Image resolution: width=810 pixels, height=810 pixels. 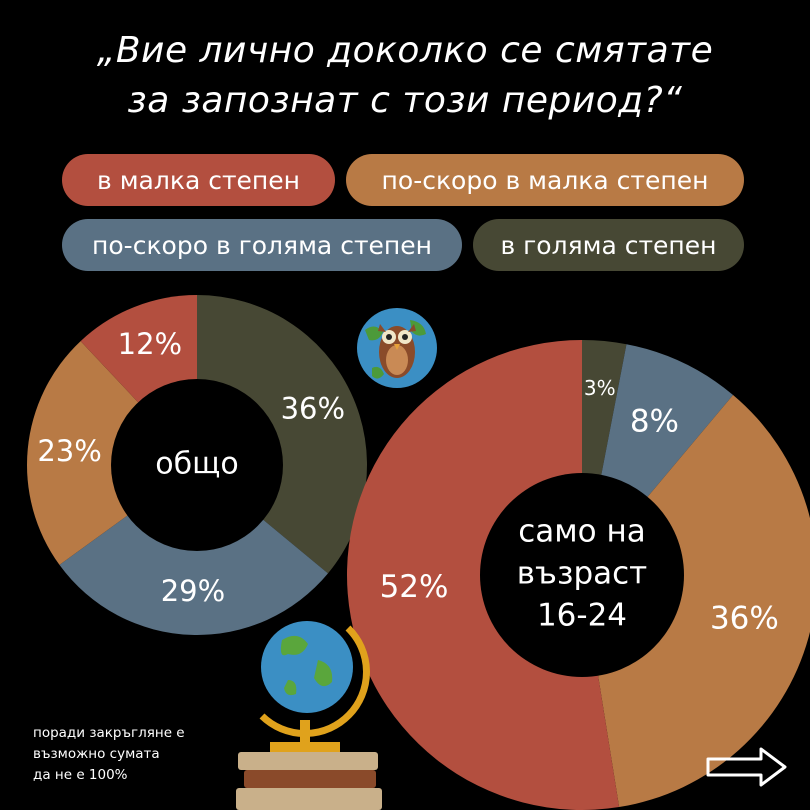 I want to click on slice-percent-label: 29%, so click(x=193, y=591).